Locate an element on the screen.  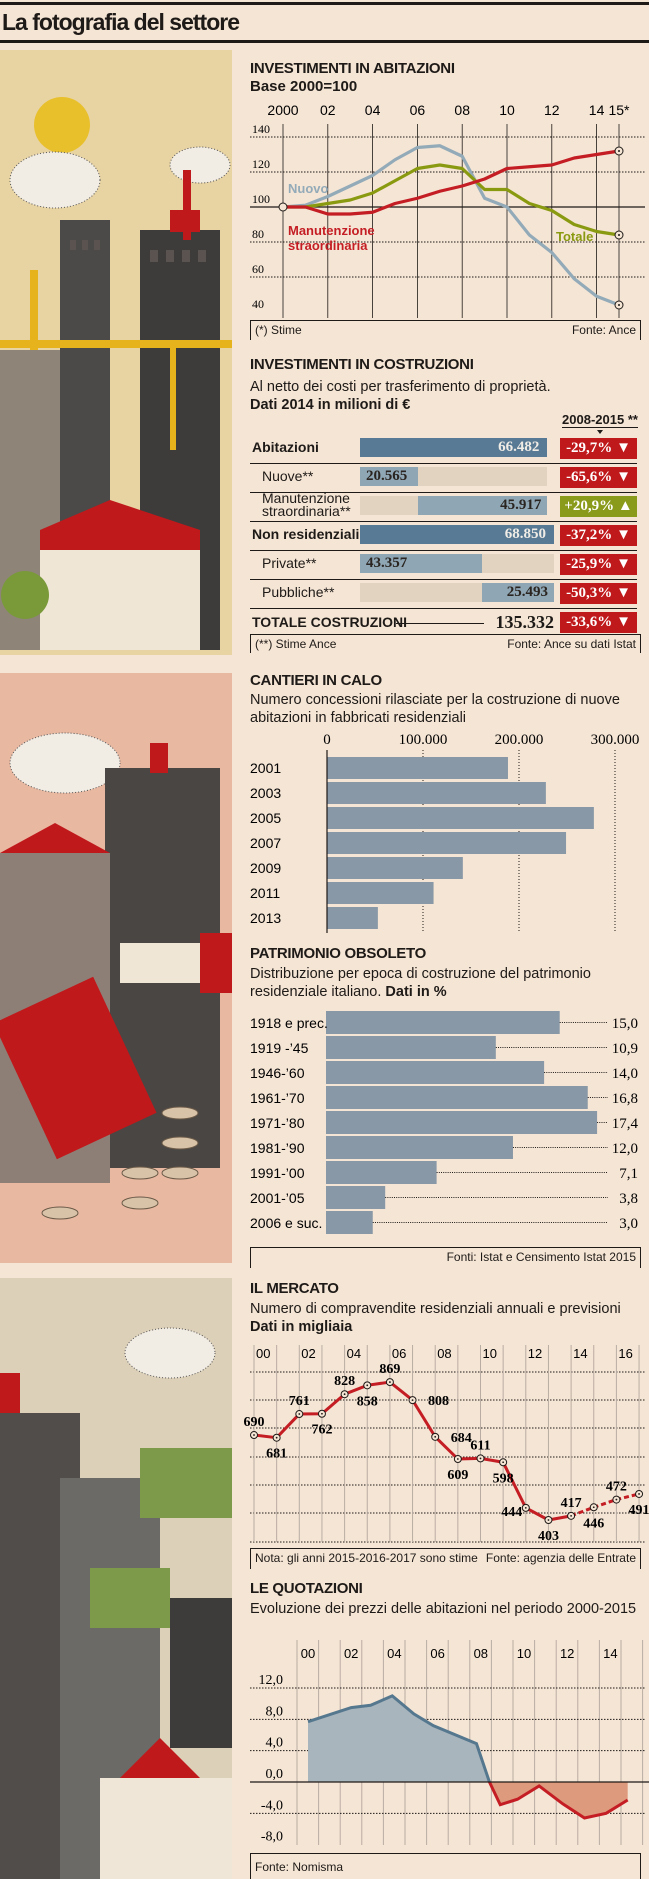
x-tick-label: 12 is located at coordinates (552, 110).